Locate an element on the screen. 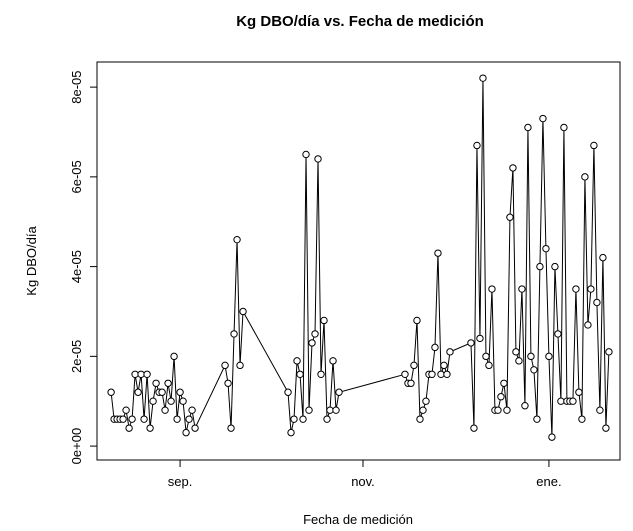 This screenshot has height=531, width=633. x-axis-label: Fecha de medición is located at coordinates (358, 519).